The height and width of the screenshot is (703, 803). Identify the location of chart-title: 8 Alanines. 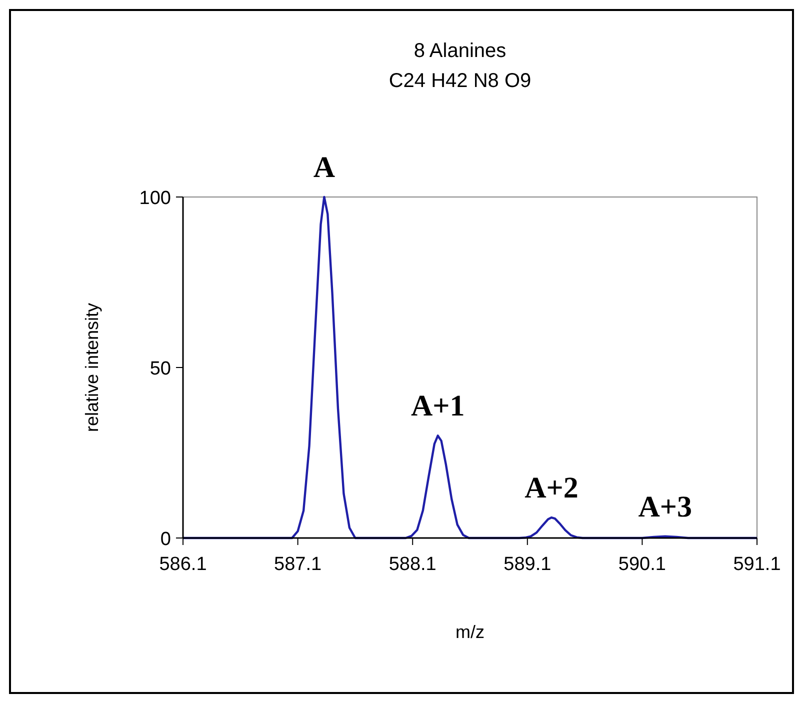
(460, 51).